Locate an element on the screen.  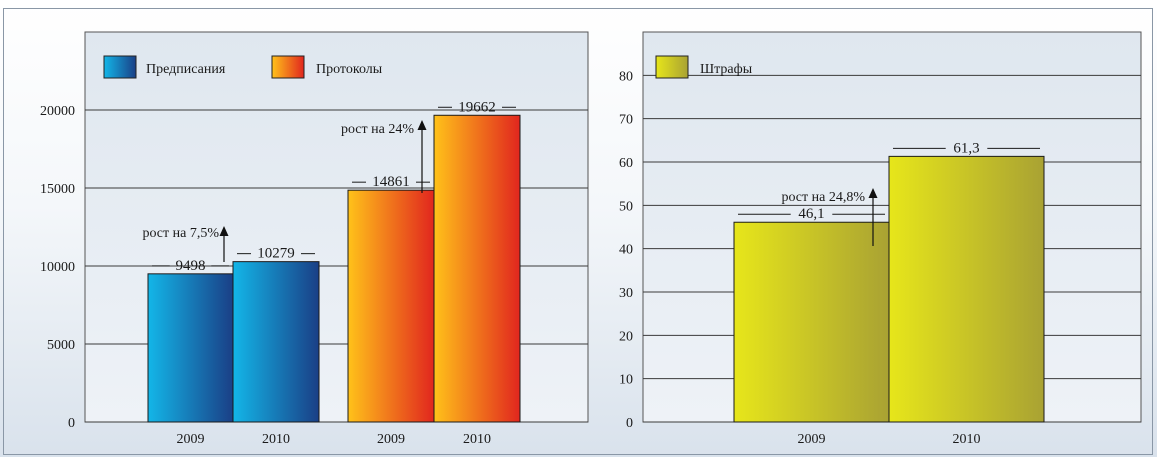
value-label: 61,3 is located at coordinates (966, 148).